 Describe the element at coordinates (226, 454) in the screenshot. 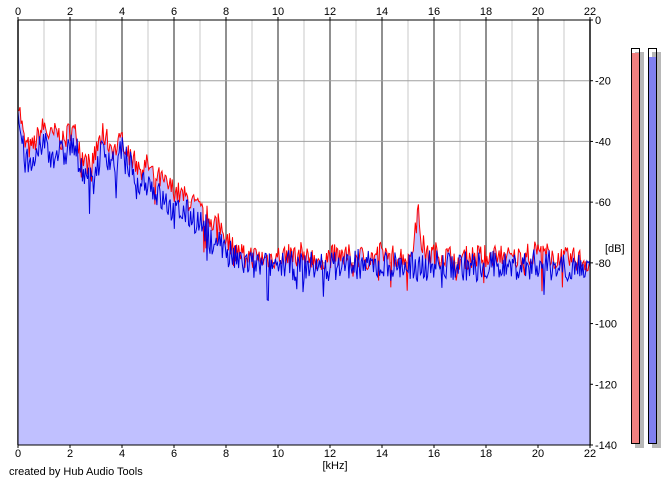

I see `x-tick-label-bottom: 8` at that location.